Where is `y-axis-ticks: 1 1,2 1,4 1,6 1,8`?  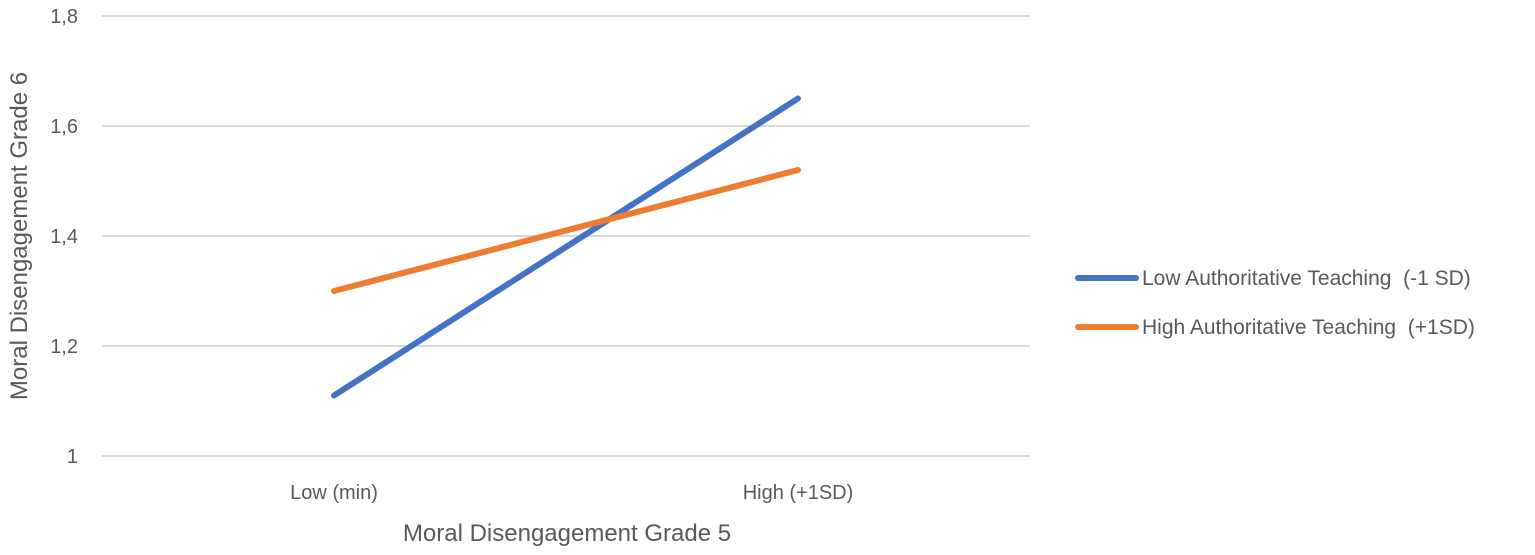 y-axis-ticks: 1 1,2 1,4 1,6 1,8 is located at coordinates (64, 237).